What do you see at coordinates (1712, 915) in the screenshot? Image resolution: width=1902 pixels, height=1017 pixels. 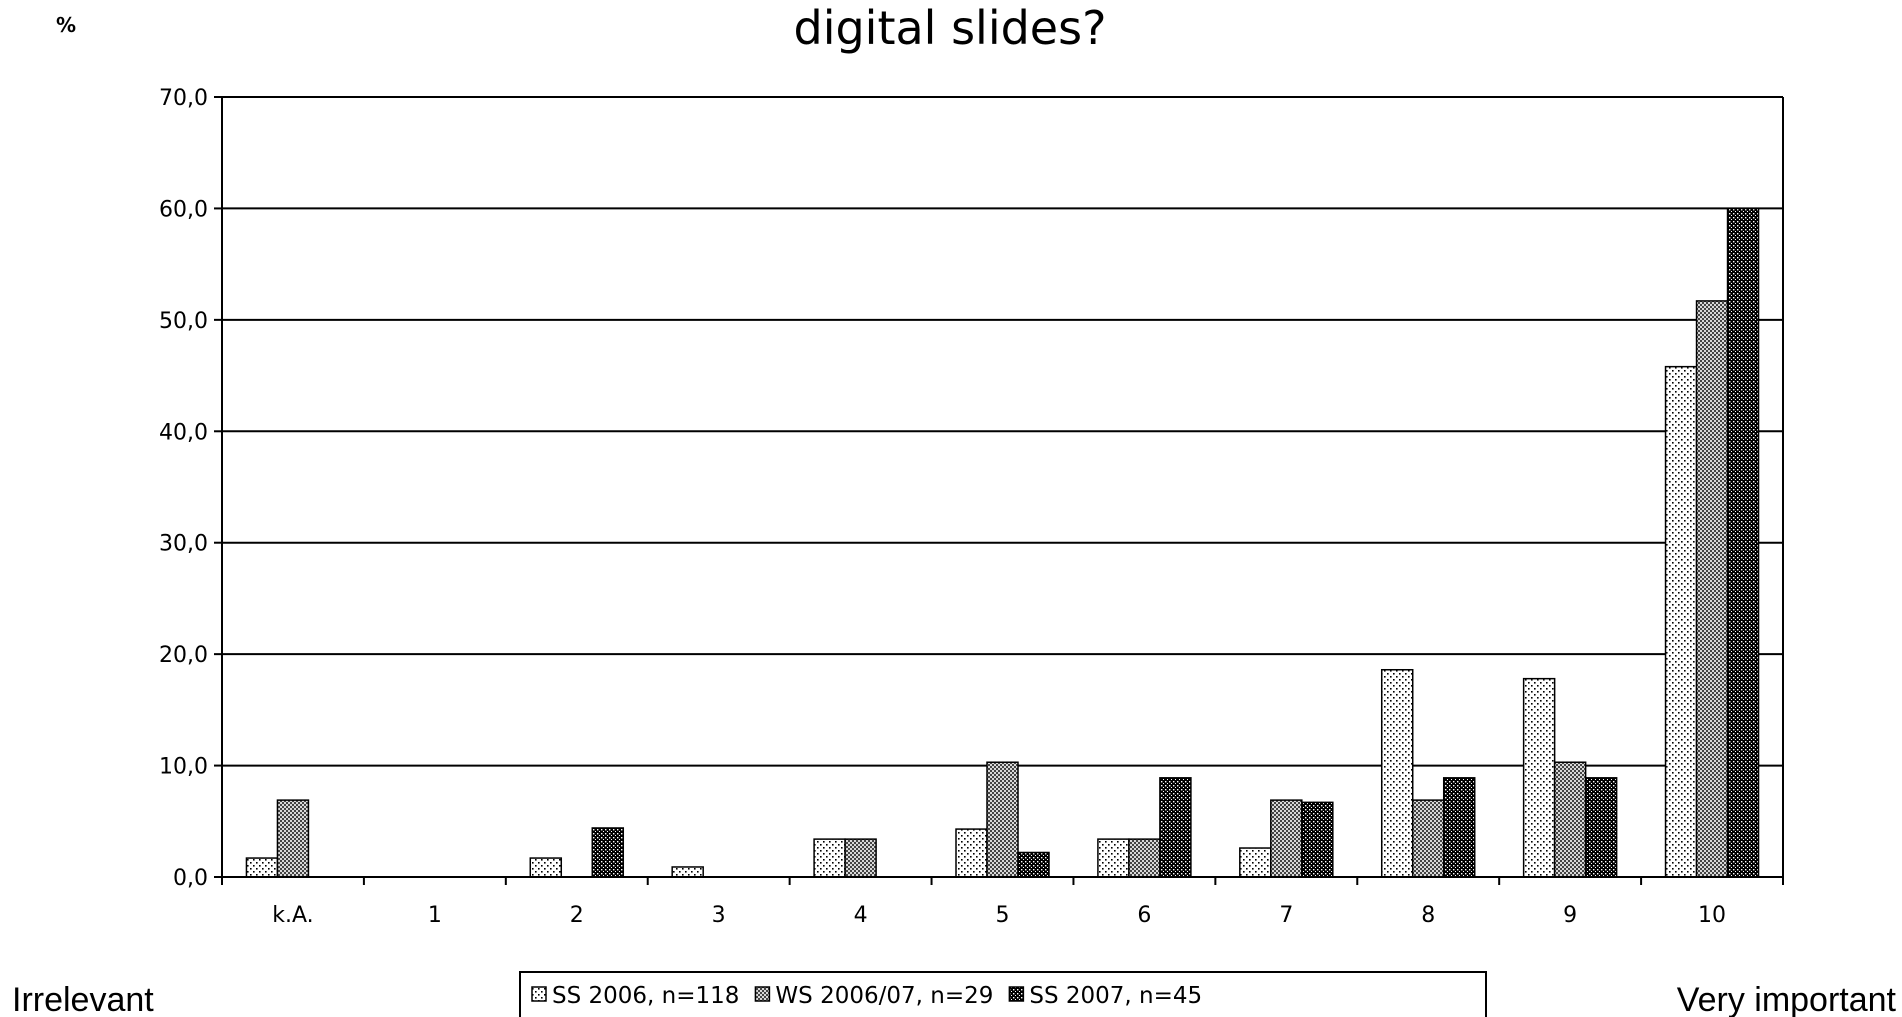 I see `x-tick-label: 10` at bounding box center [1712, 915].